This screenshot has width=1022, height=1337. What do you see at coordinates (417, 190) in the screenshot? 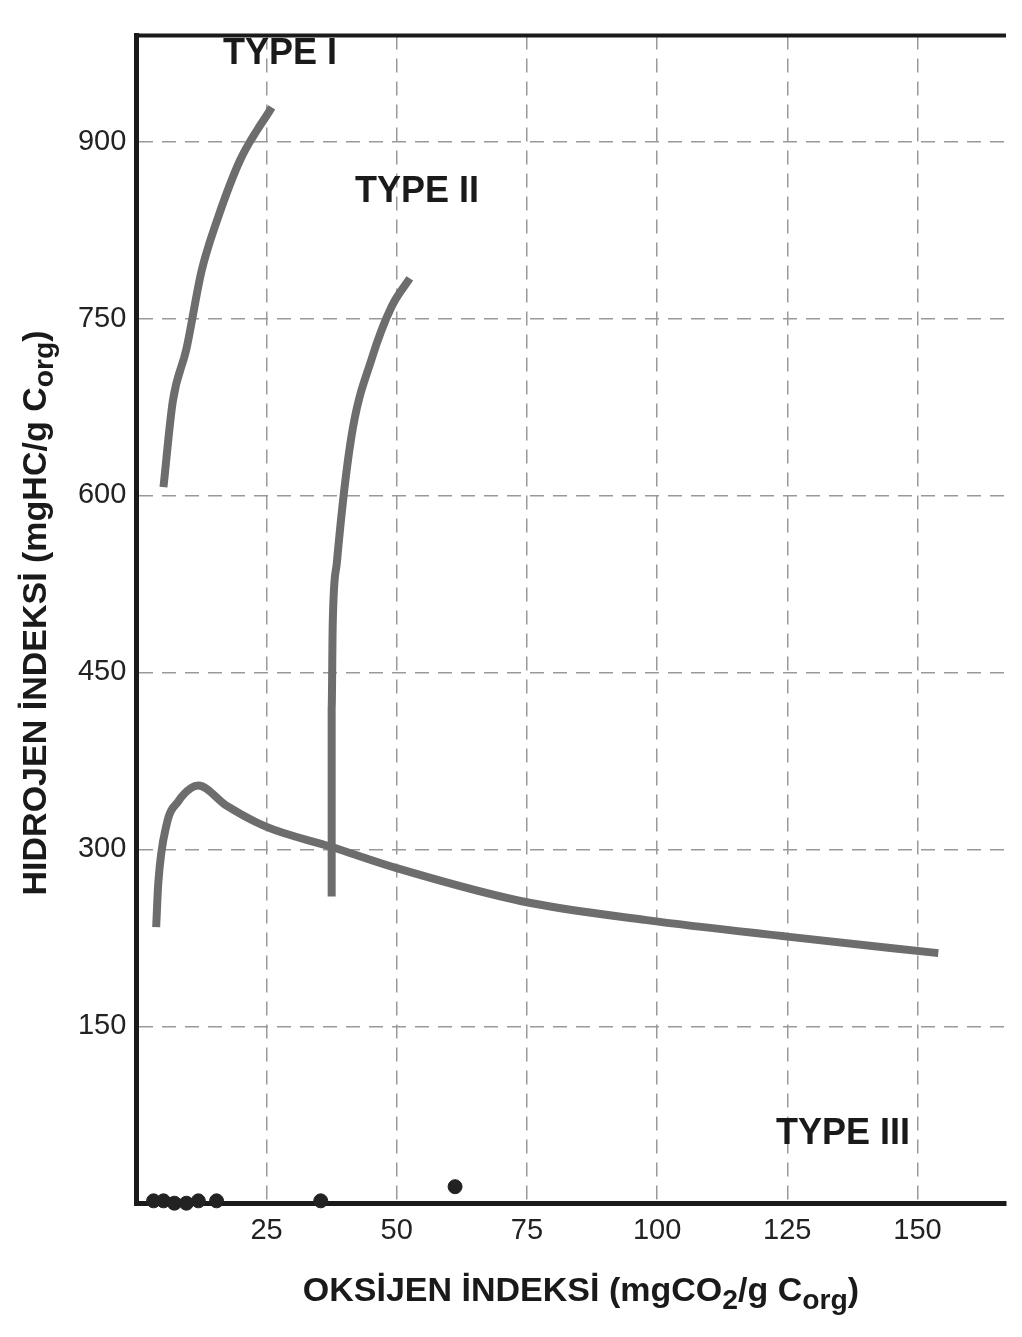
I see `annotation: TYPE II` at bounding box center [417, 190].